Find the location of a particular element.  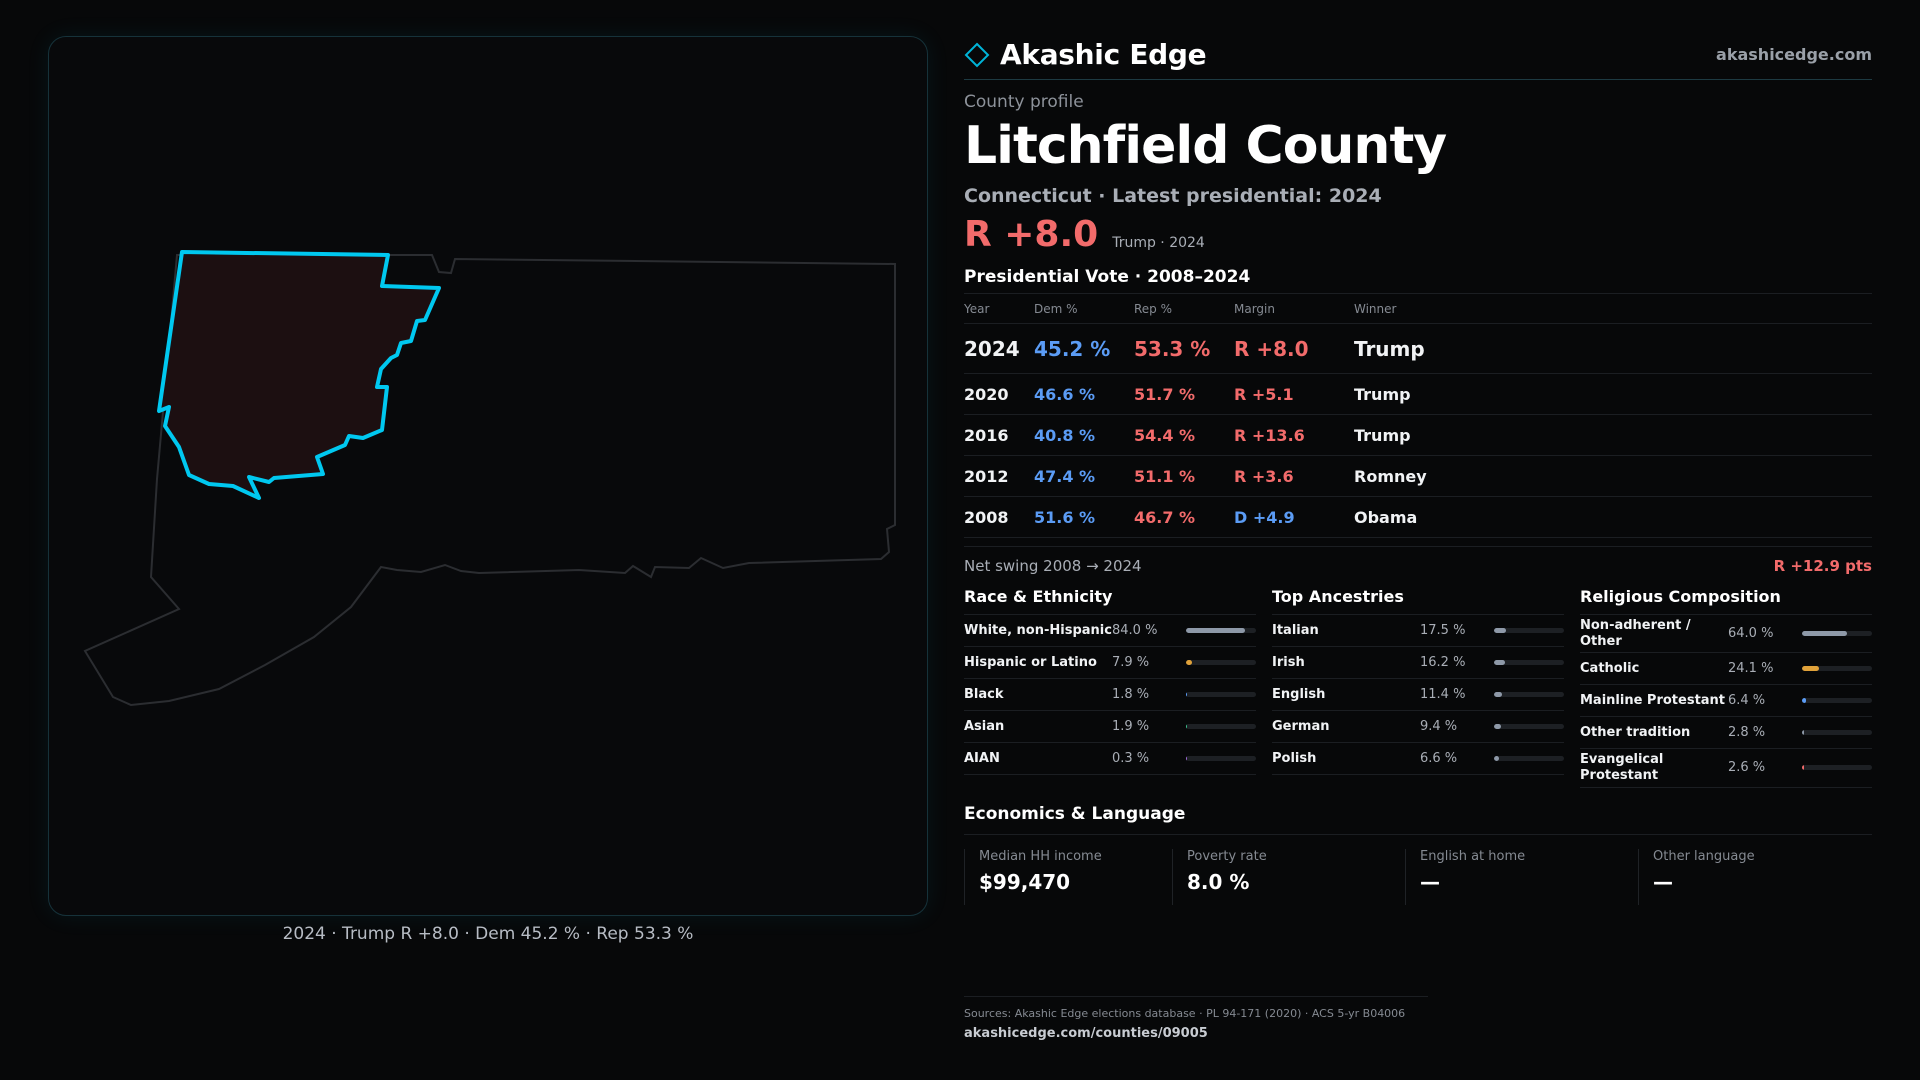

item-name: English is located at coordinates (1299, 694).